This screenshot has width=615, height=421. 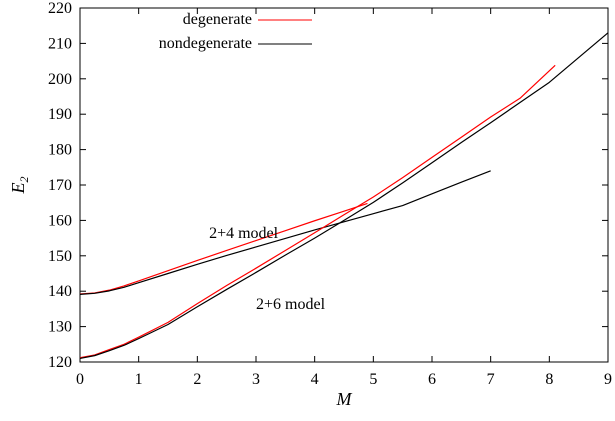 I want to click on y-axis-label-subscript: 2, so click(x=24, y=180).